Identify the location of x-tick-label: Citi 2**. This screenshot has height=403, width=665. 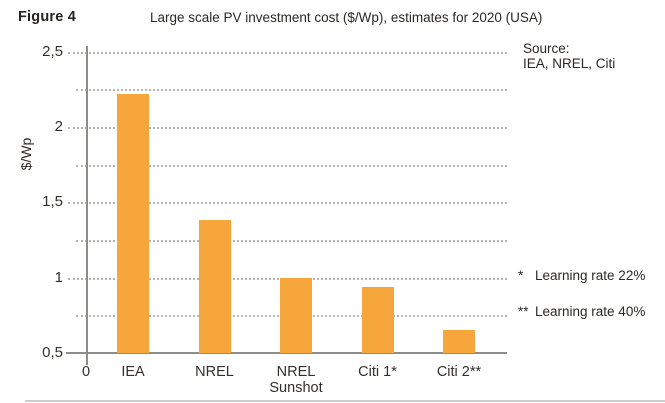
(459, 372).